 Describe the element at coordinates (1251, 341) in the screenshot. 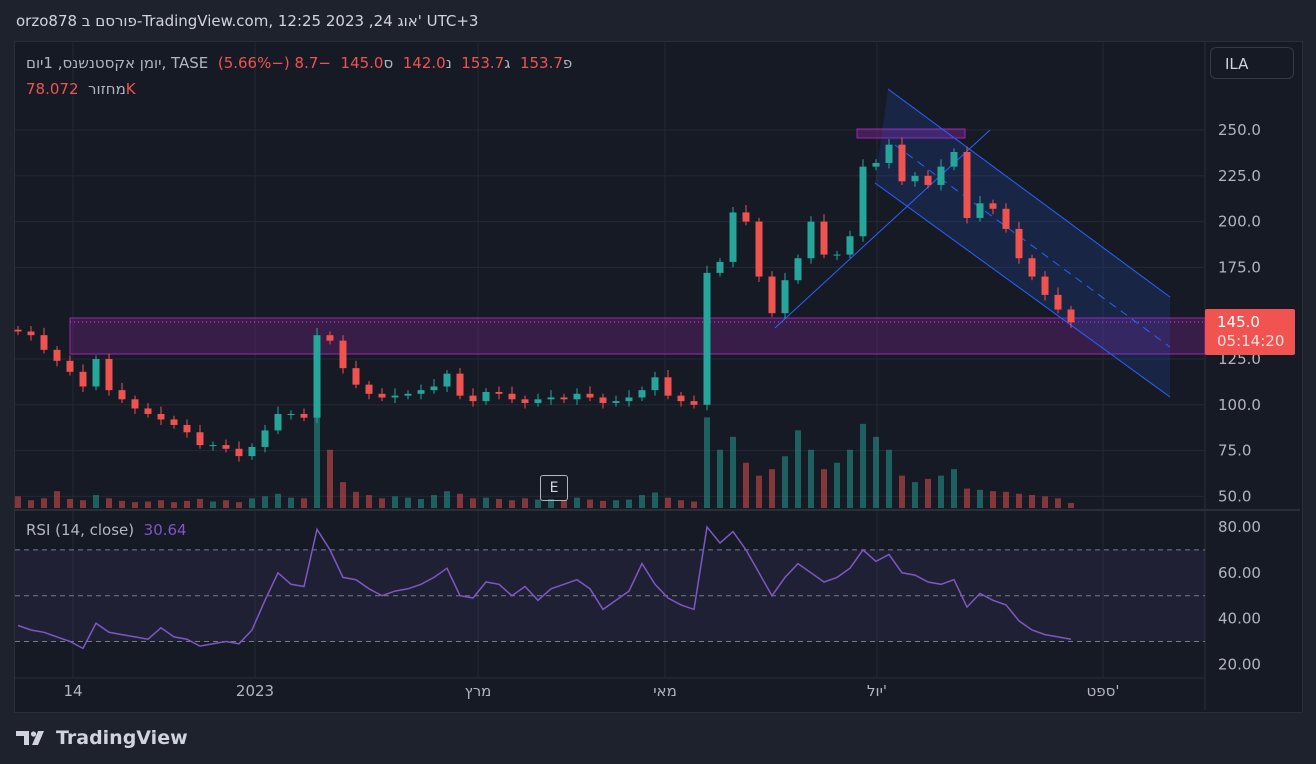

I see `bar-countdown: 05:14:20` at that location.